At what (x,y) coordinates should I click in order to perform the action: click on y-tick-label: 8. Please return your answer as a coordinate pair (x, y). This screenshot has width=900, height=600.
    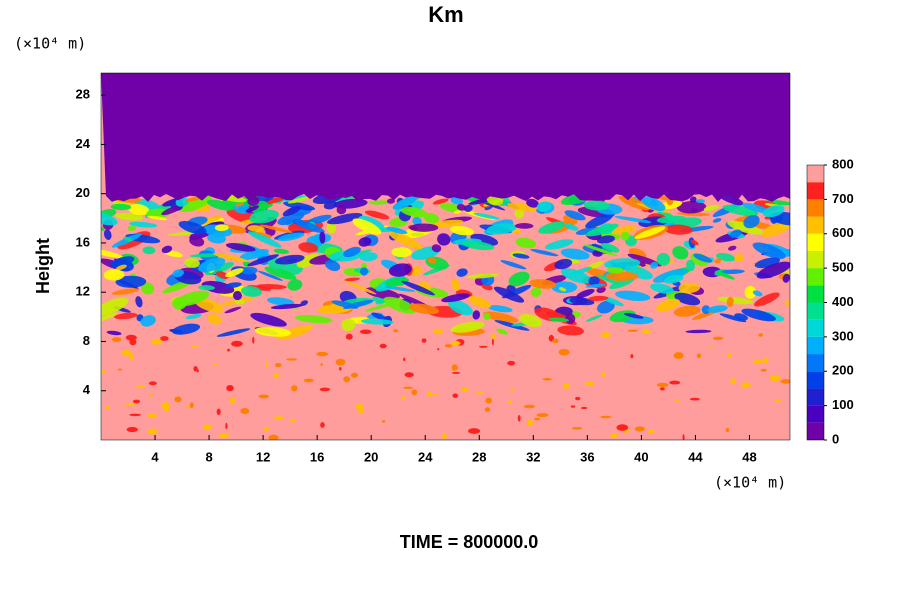
    Looking at the image, I should click on (86, 340).